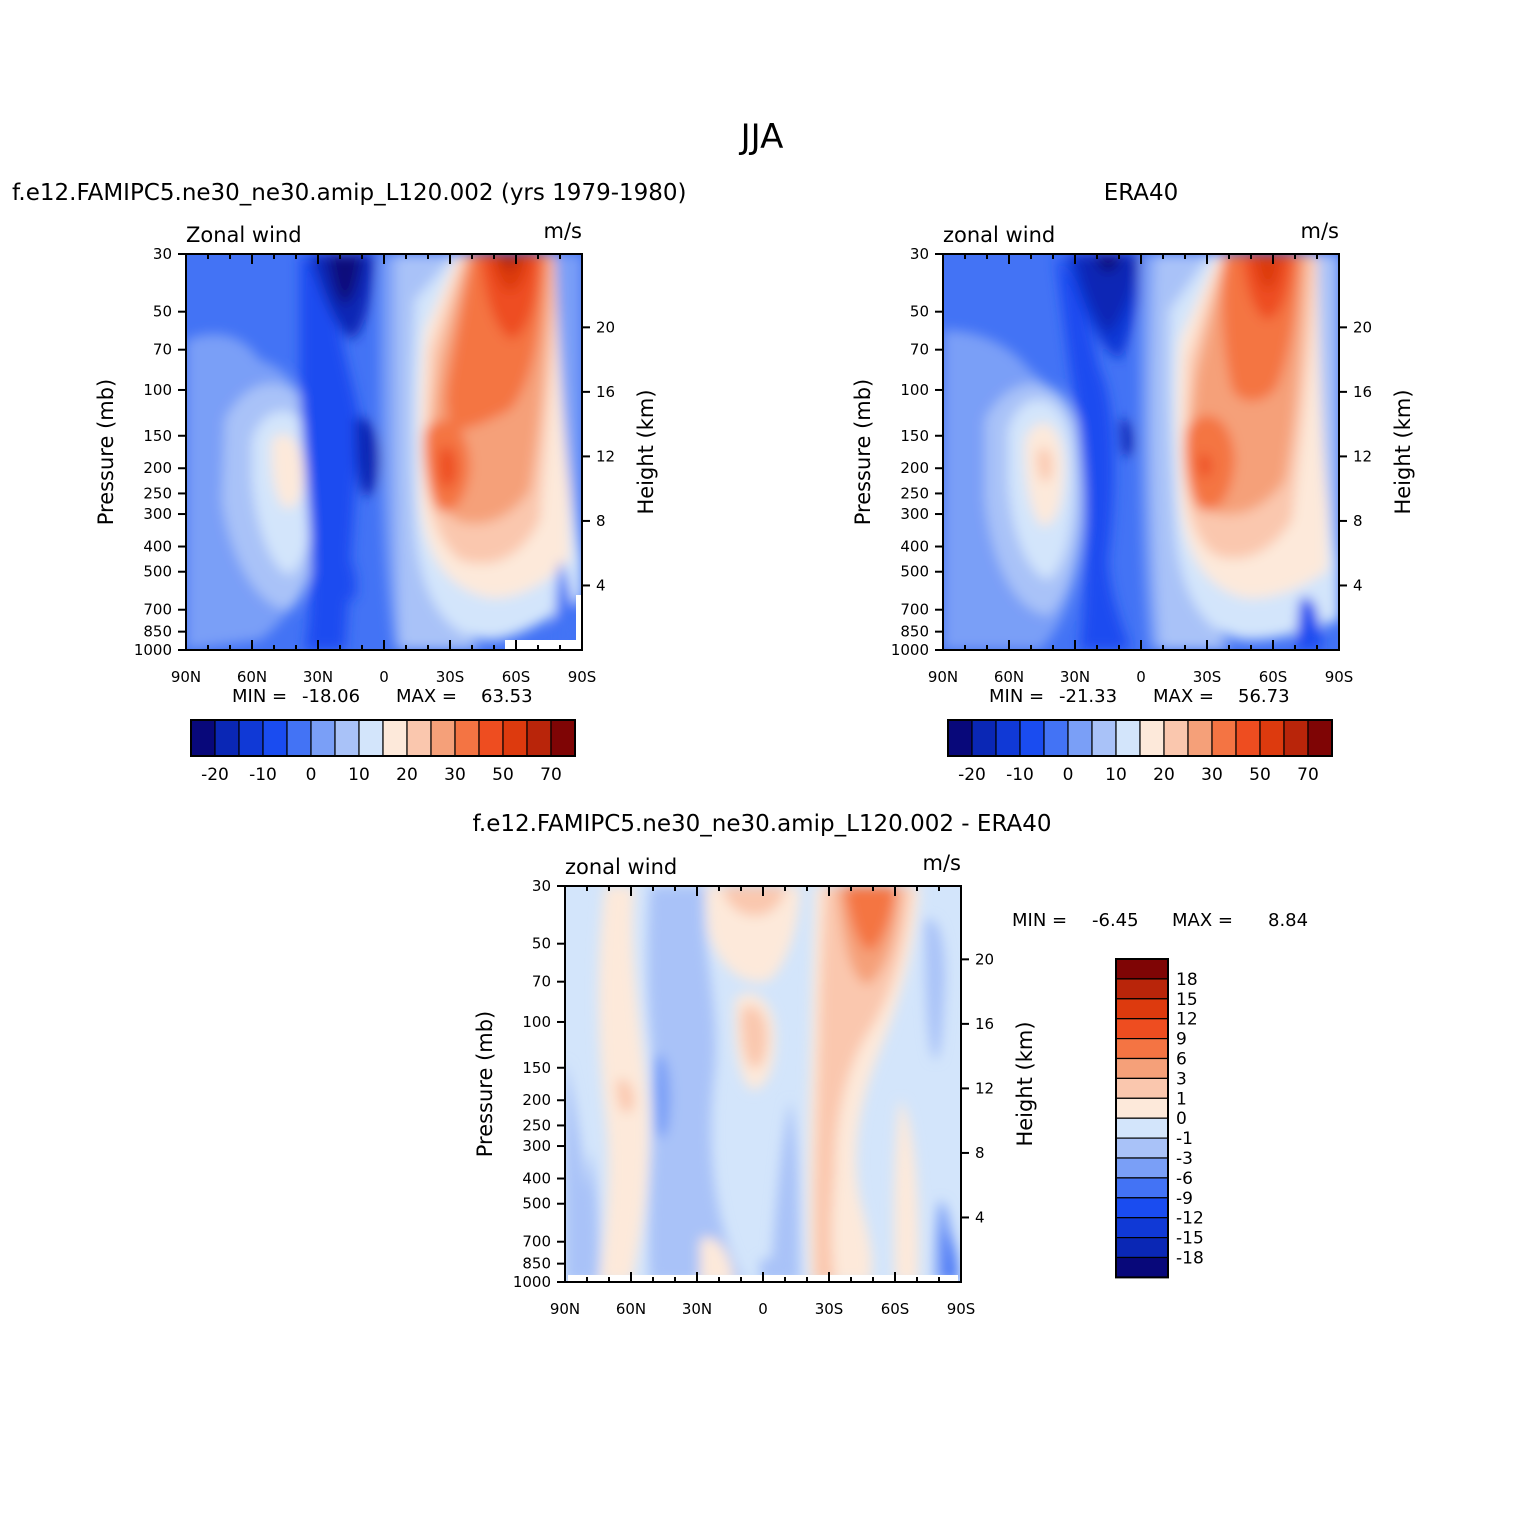 The height and width of the screenshot is (1525, 1525). Describe the element at coordinates (1187, 1000) in the screenshot. I see `colorbar-label: 15` at that location.